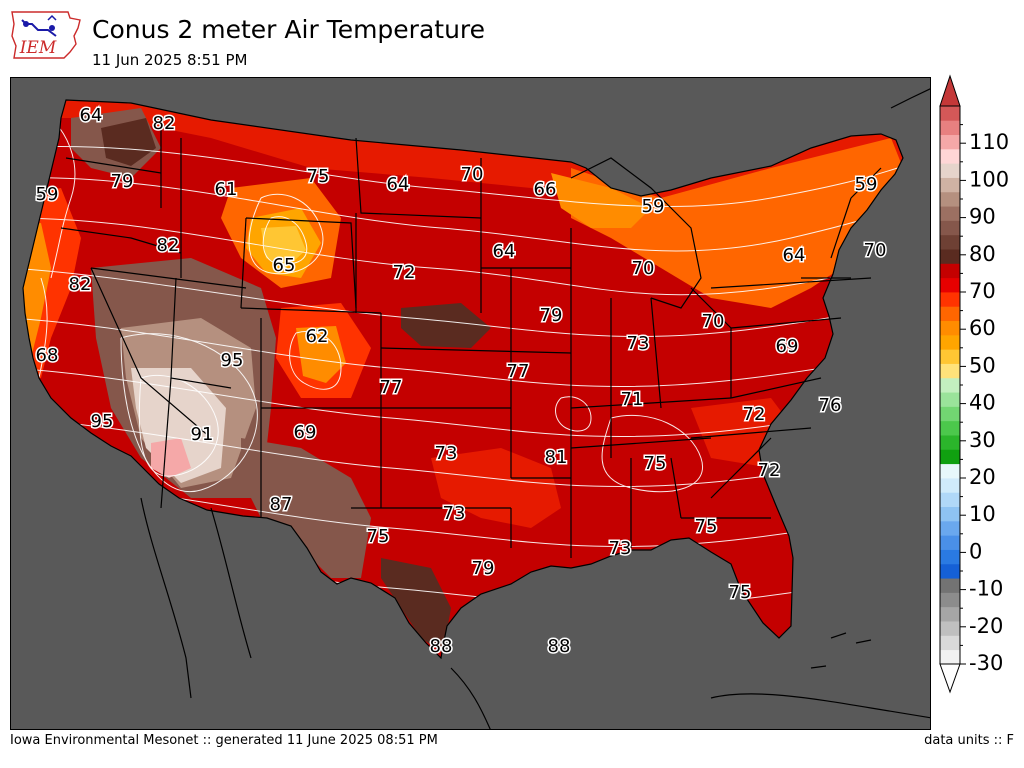 This screenshot has height=768, width=1024. Describe the element at coordinates (284, 265) in the screenshot. I see `temperature-value-label: 65` at that location.